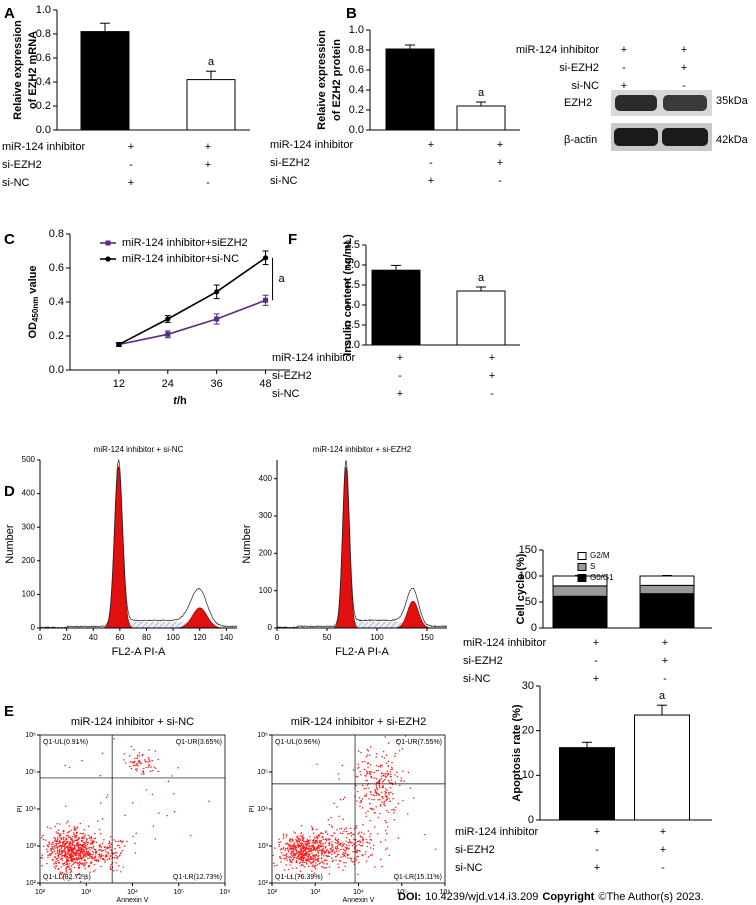  Describe the element at coordinates (409, 897) in the screenshot. I see `footer-doi-label: DOI:` at that location.